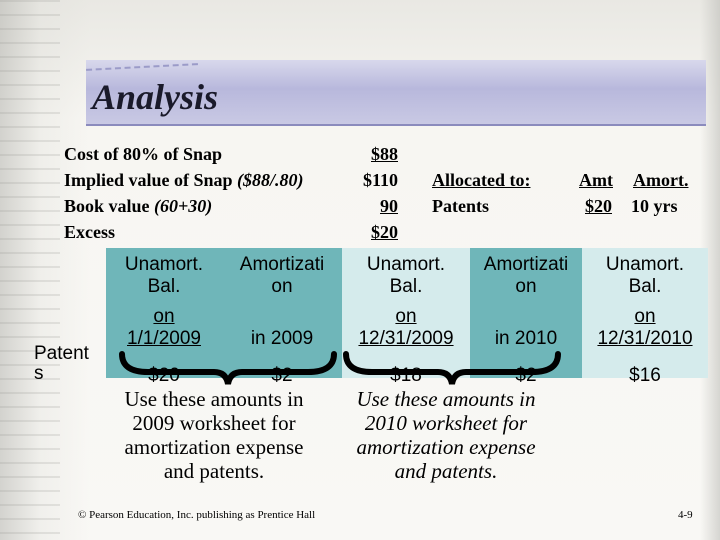 The image size is (720, 540). I want to click on right-edge-shadow, so click(710, 270).